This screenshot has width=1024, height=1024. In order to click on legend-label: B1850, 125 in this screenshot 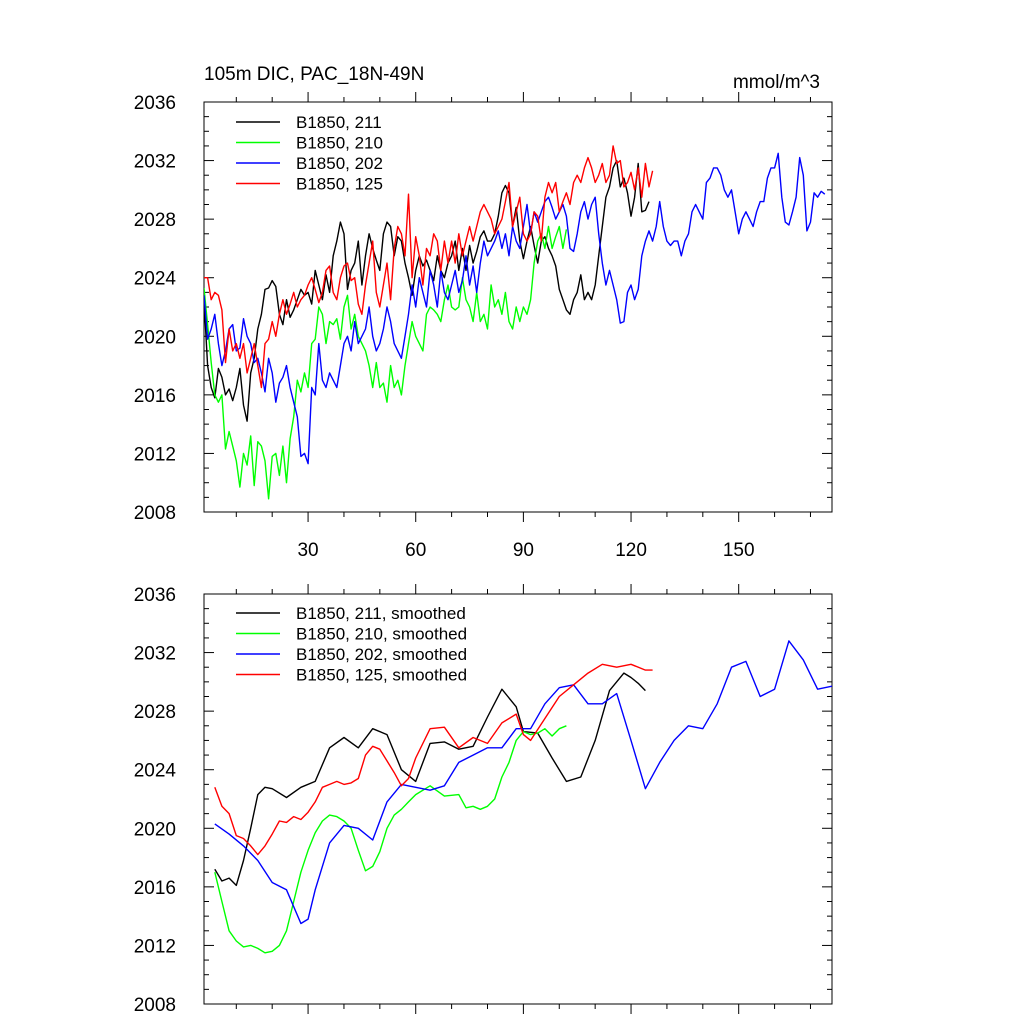, I will do `click(339, 184)`.